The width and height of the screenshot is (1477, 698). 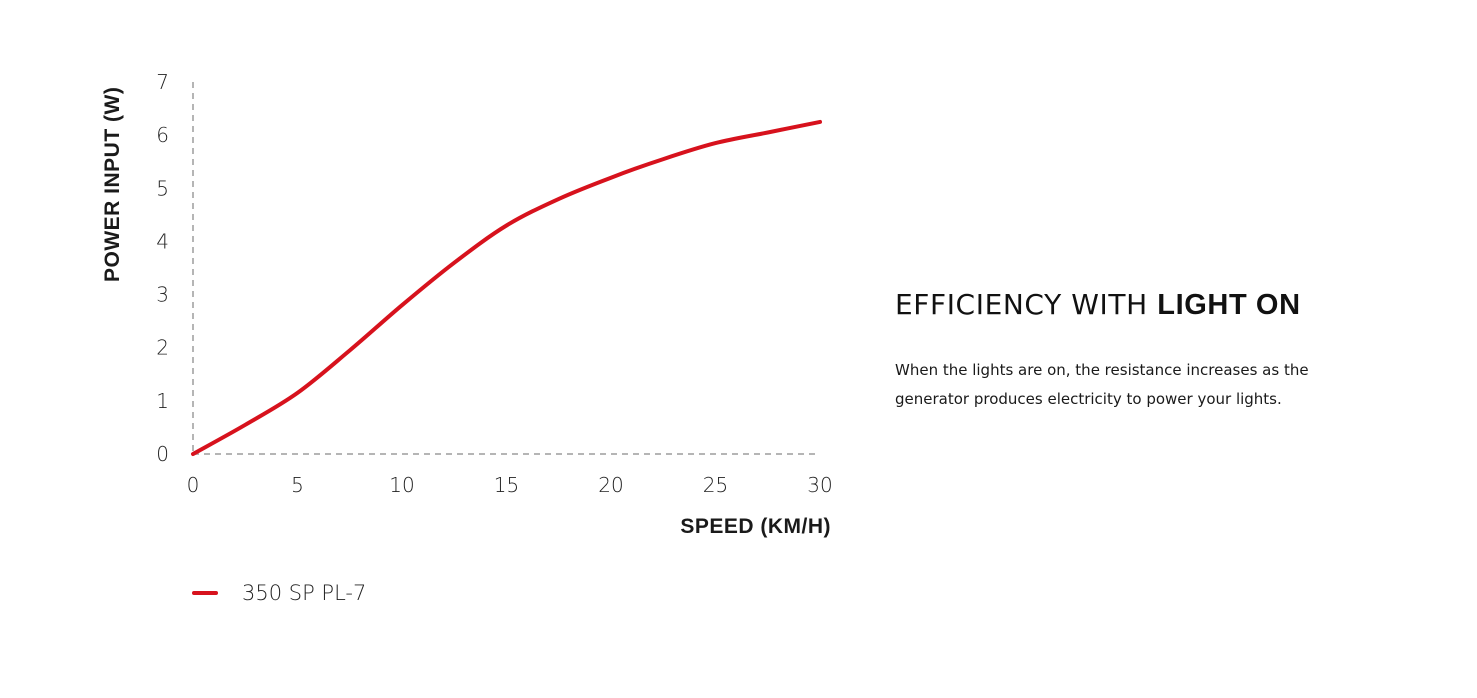 What do you see at coordinates (162, 268) in the screenshot?
I see `y-tick-labels: 0 1 2 3 4 5 6 7` at bounding box center [162, 268].